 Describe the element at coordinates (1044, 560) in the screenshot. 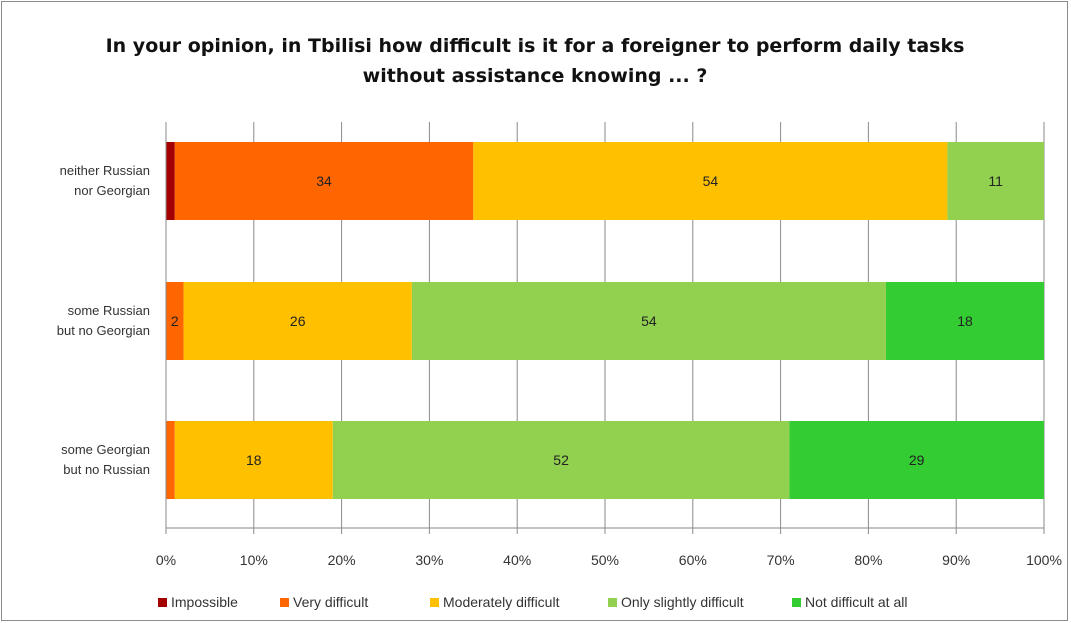

I see `x-tick-label: 100%` at that location.